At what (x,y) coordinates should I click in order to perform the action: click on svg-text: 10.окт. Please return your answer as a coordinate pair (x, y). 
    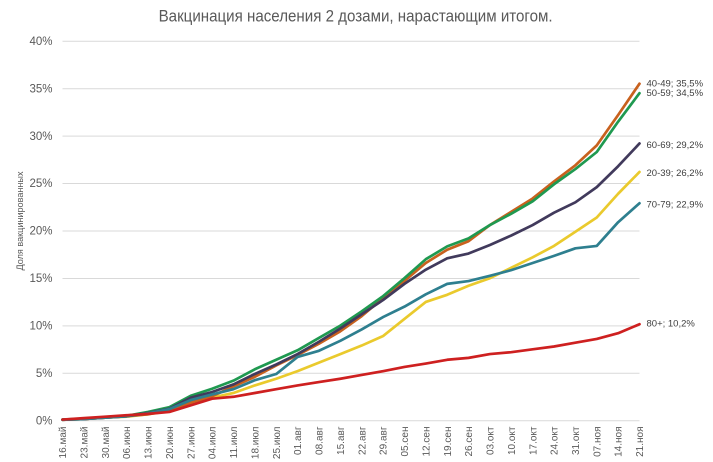
    Looking at the image, I should click on (512, 440).